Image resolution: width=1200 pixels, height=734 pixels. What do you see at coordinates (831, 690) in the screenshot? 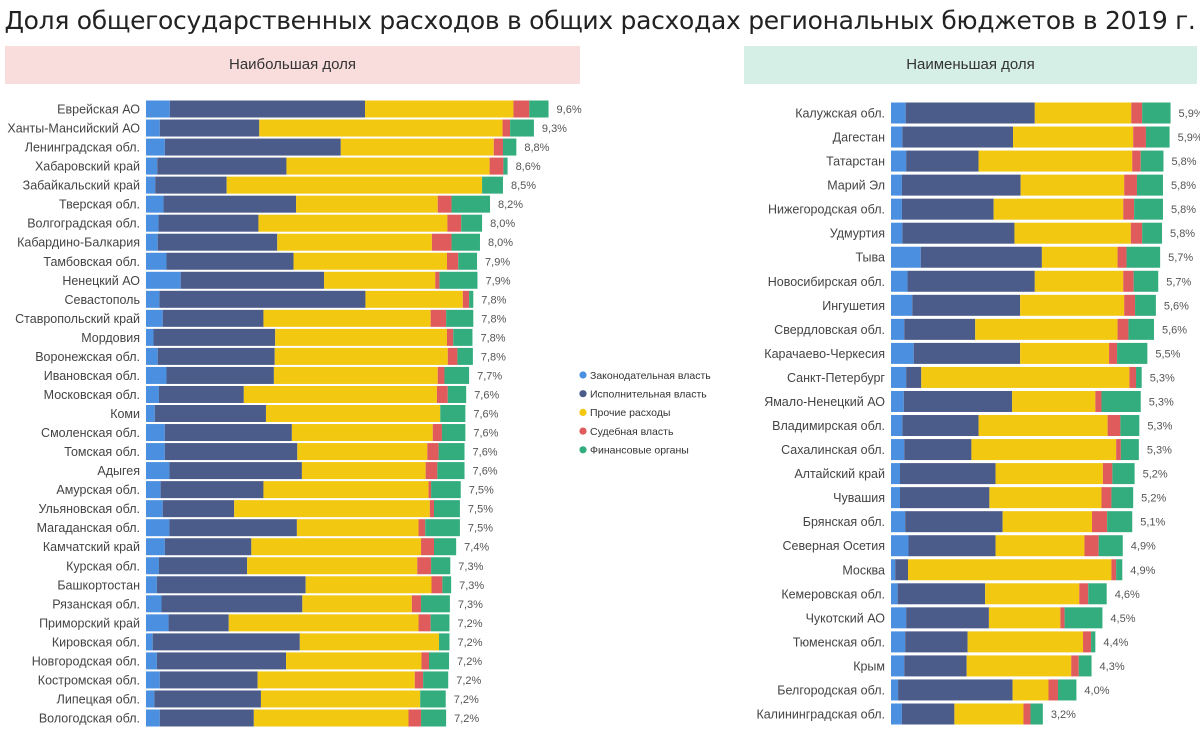
I see `category-label: Белгородская обл.` at bounding box center [831, 690].